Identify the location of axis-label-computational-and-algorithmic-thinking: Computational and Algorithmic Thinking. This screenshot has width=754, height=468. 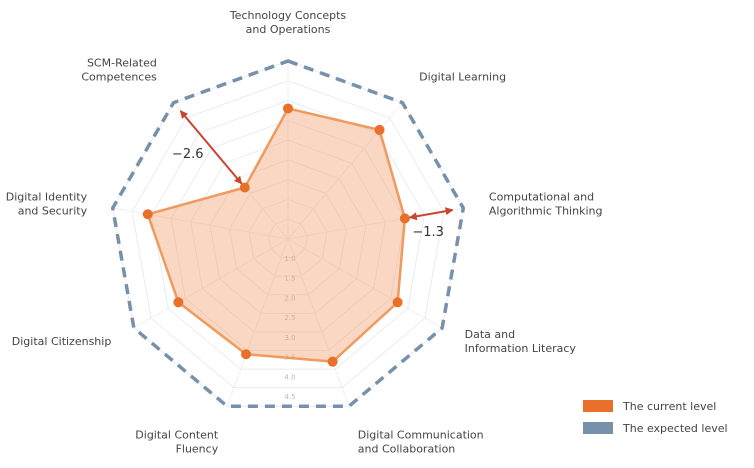
(546, 204).